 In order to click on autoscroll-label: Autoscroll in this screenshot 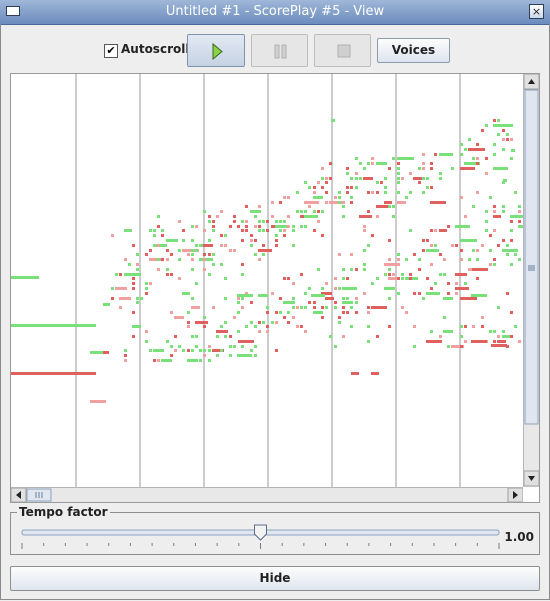, I will do `click(155, 49)`.